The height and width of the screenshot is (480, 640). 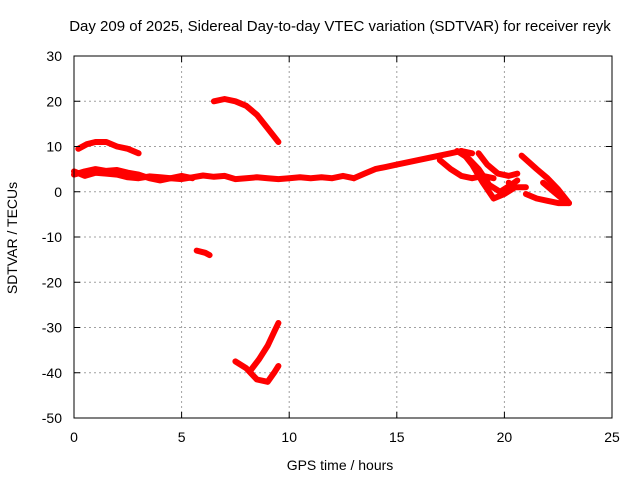 What do you see at coordinates (340, 465) in the screenshot?
I see `x-axis-label: GPS time / hours` at bounding box center [340, 465].